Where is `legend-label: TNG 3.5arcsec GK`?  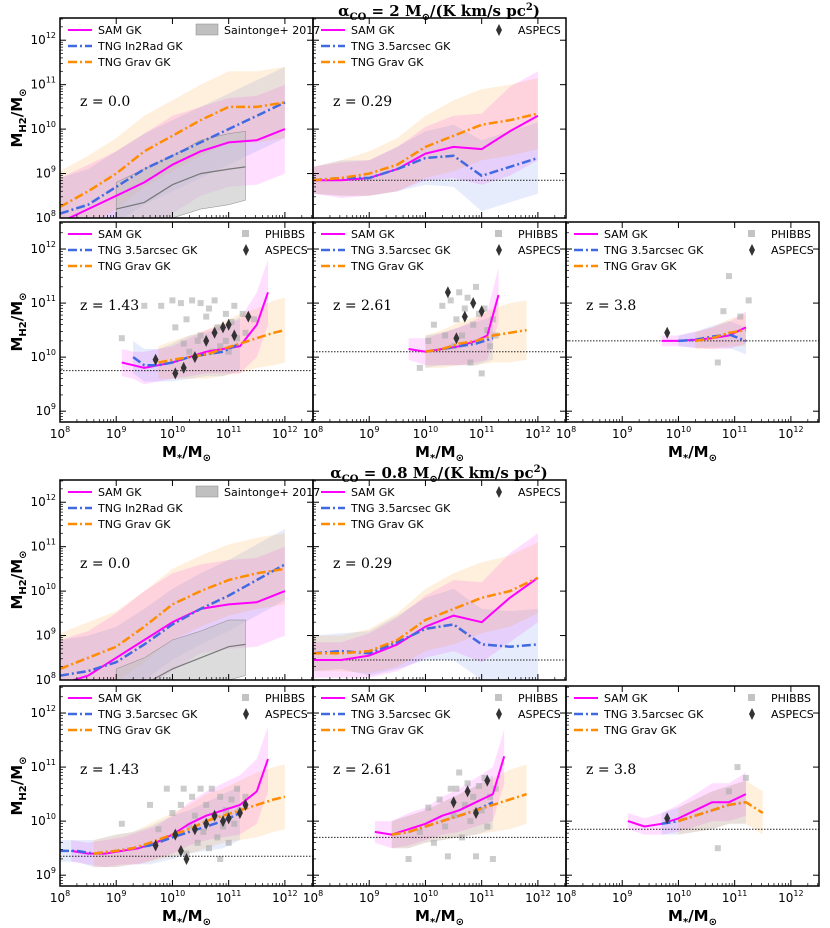
legend-label: TNG 3.5arcsec GK is located at coordinates (653, 714).